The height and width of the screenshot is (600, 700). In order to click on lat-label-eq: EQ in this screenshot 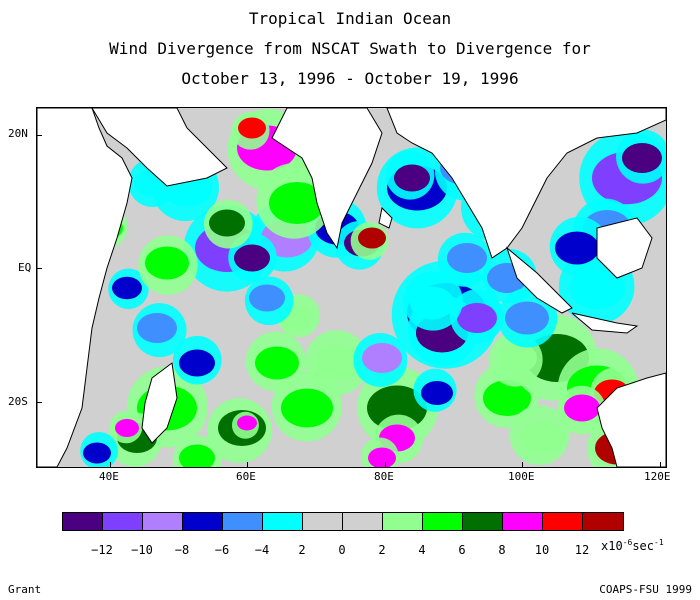, I will do `click(25, 267)`.